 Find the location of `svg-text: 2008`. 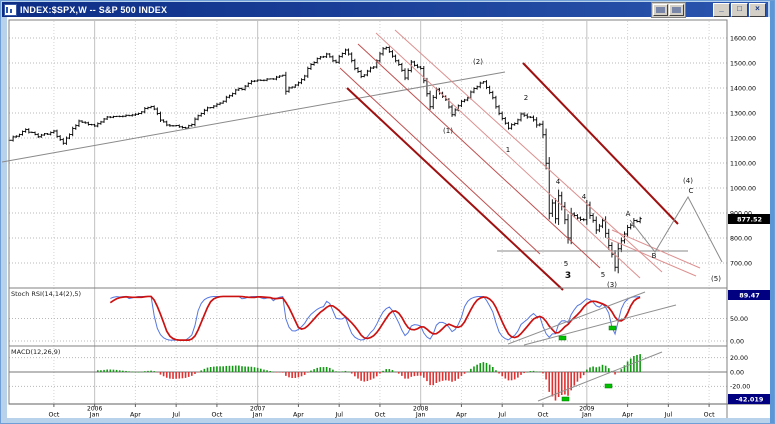

svg-text: 2008 is located at coordinates (420, 409).